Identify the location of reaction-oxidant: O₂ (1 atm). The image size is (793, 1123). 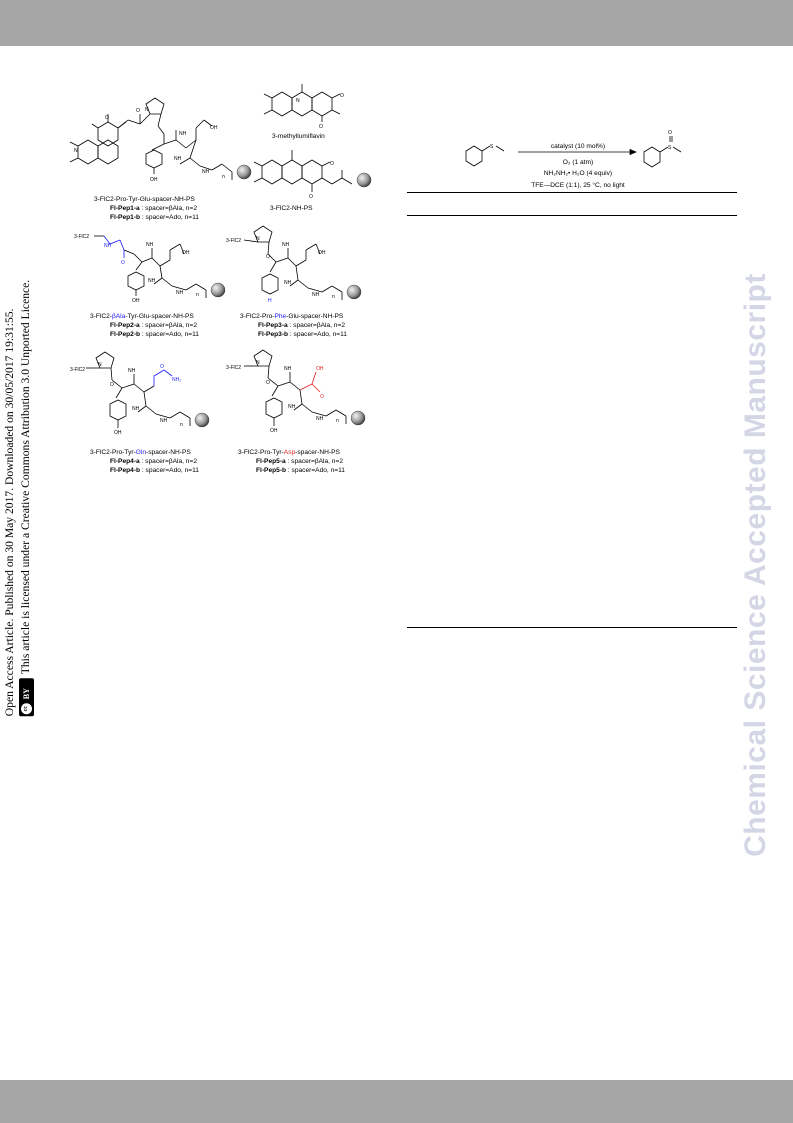
(578, 162).